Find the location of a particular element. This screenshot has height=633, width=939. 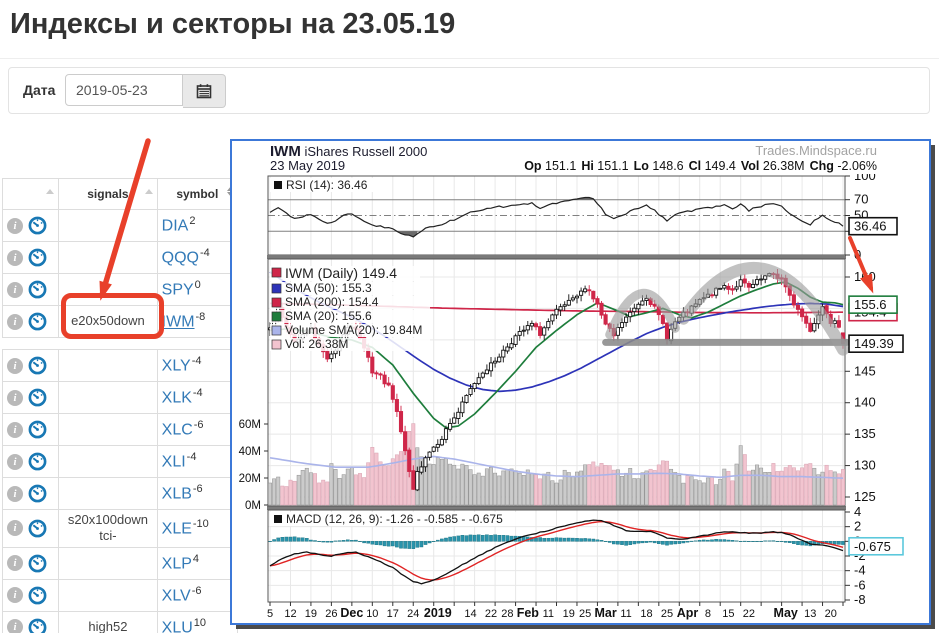

signal-highlight-box is located at coordinates (112, 316).